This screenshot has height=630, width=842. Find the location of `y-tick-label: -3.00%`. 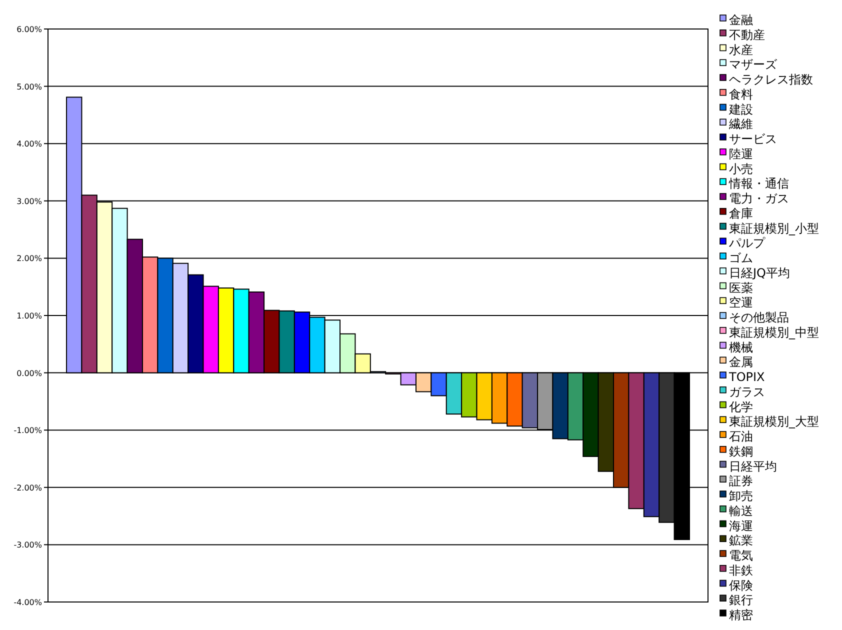

y-tick-label: -3.00% is located at coordinates (28, 545).